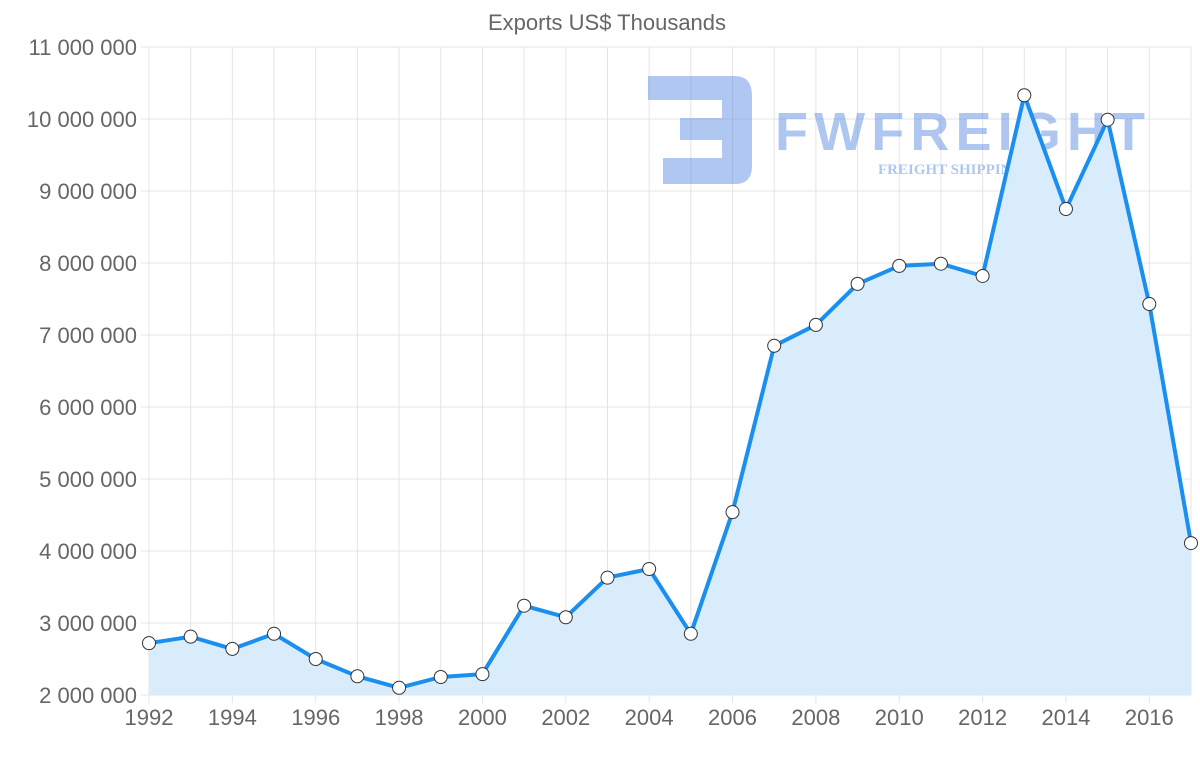 The width and height of the screenshot is (1200, 763). I want to click on x-tick-label: 1998, so click(399, 717).